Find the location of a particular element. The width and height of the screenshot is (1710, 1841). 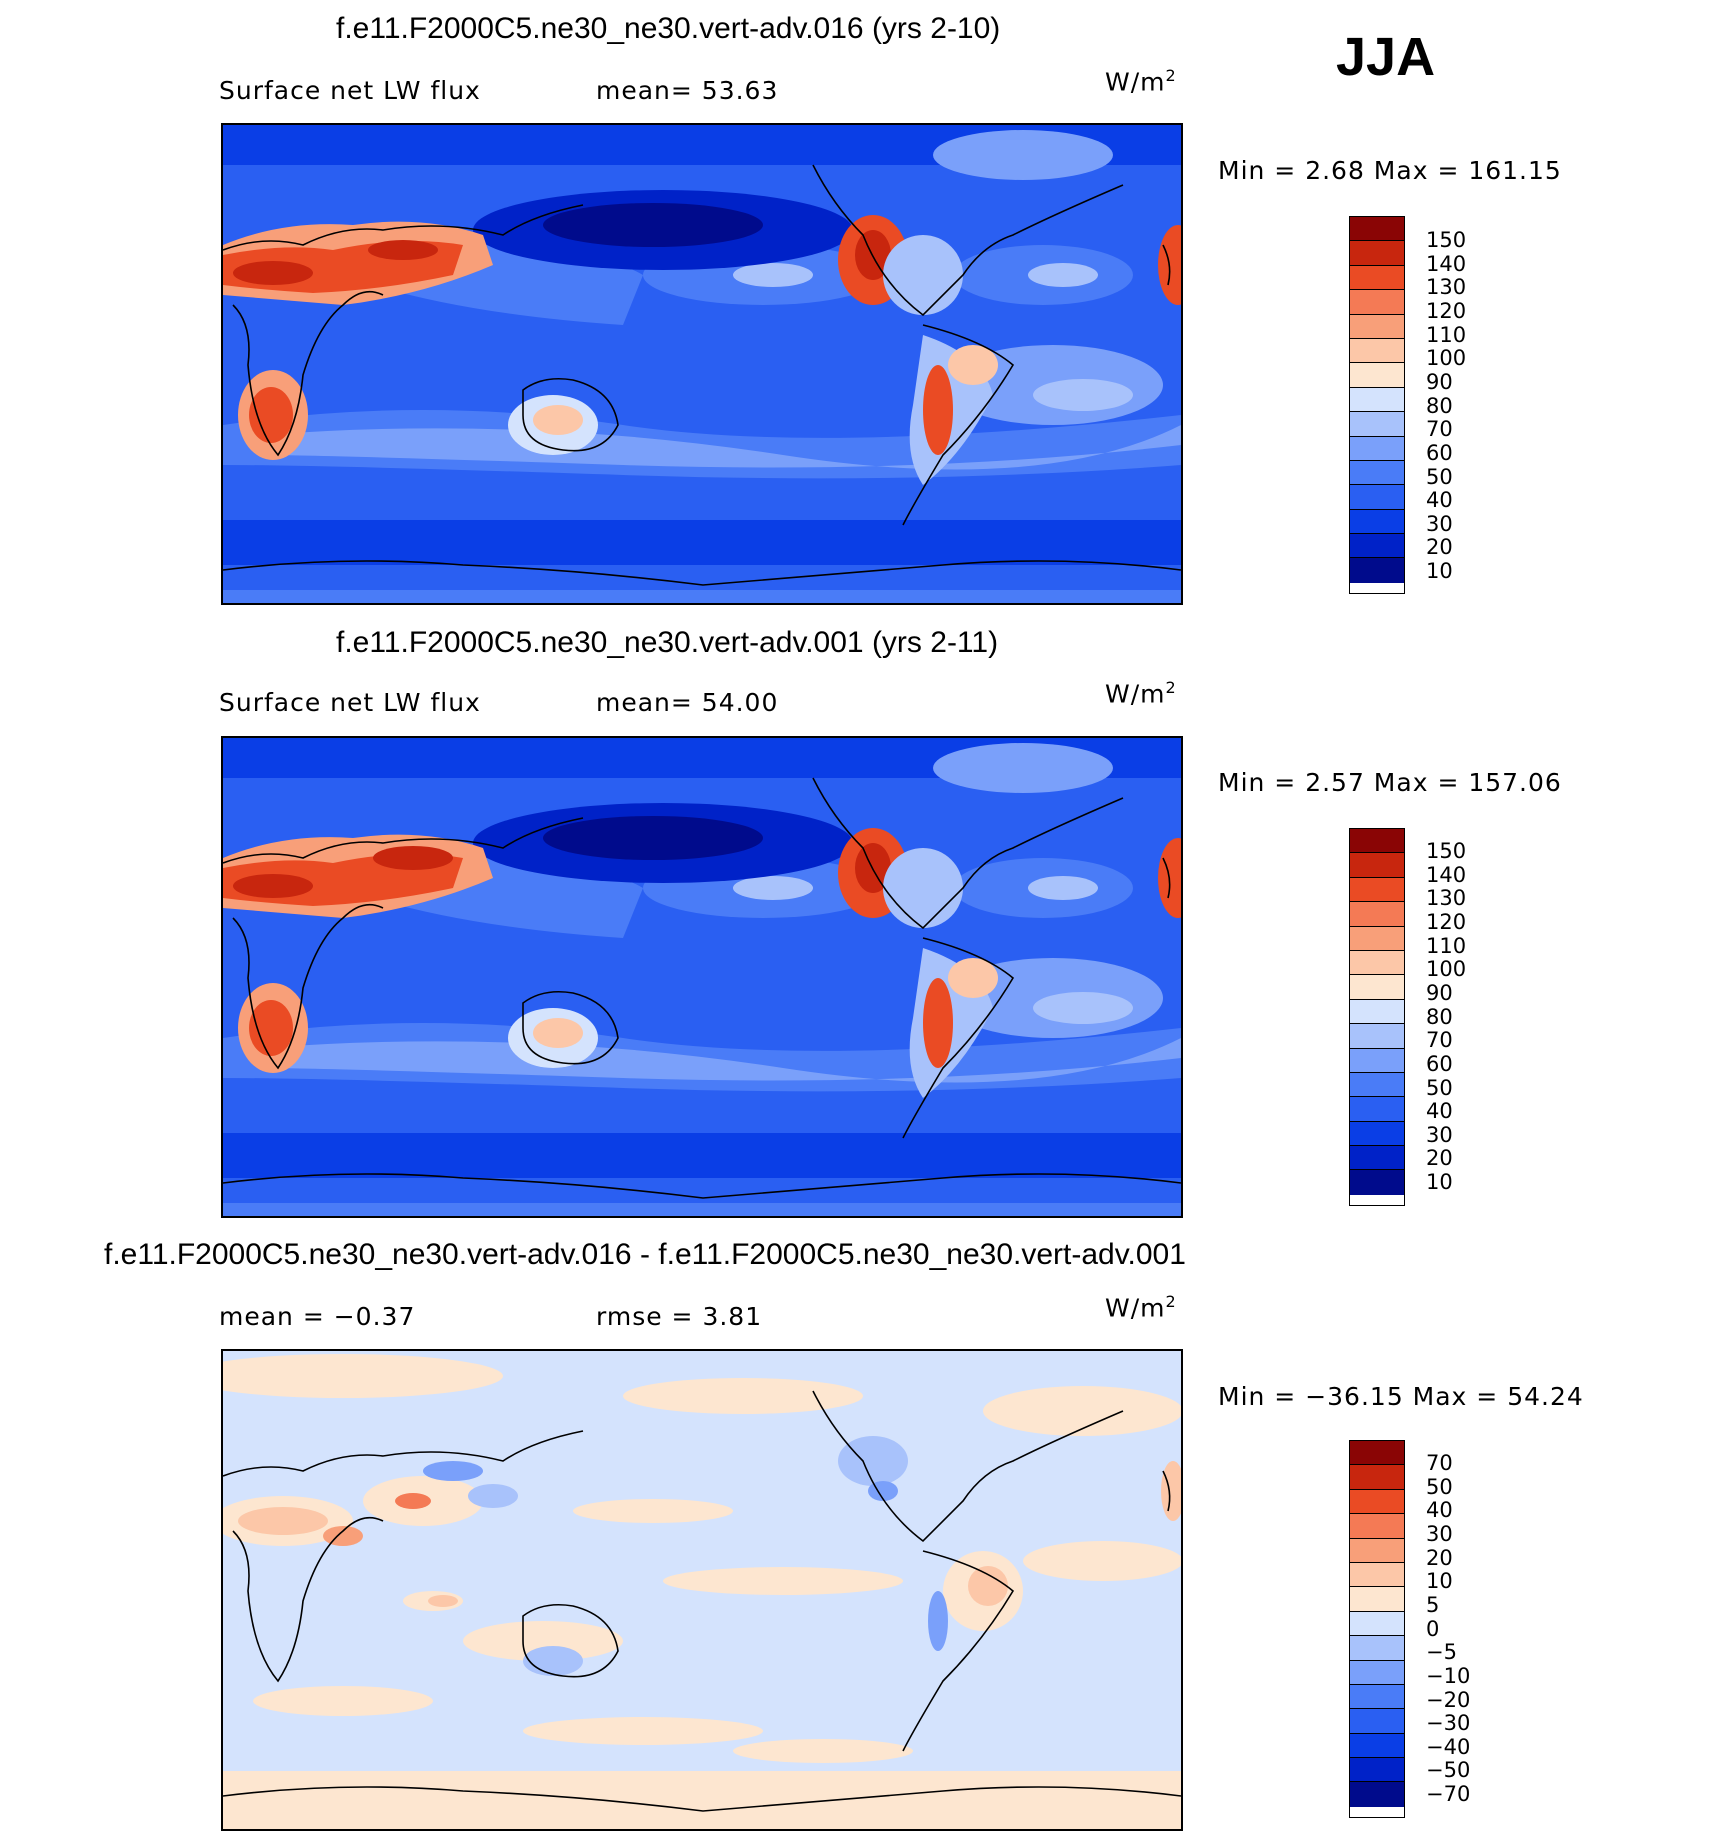

panel-2-mean-label: mean= 54.00 is located at coordinates (687, 702).